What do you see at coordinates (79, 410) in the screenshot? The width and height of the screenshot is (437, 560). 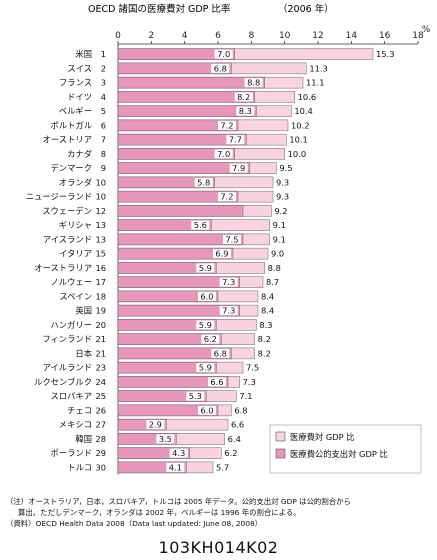 I see `category-name: チェコ` at bounding box center [79, 410].